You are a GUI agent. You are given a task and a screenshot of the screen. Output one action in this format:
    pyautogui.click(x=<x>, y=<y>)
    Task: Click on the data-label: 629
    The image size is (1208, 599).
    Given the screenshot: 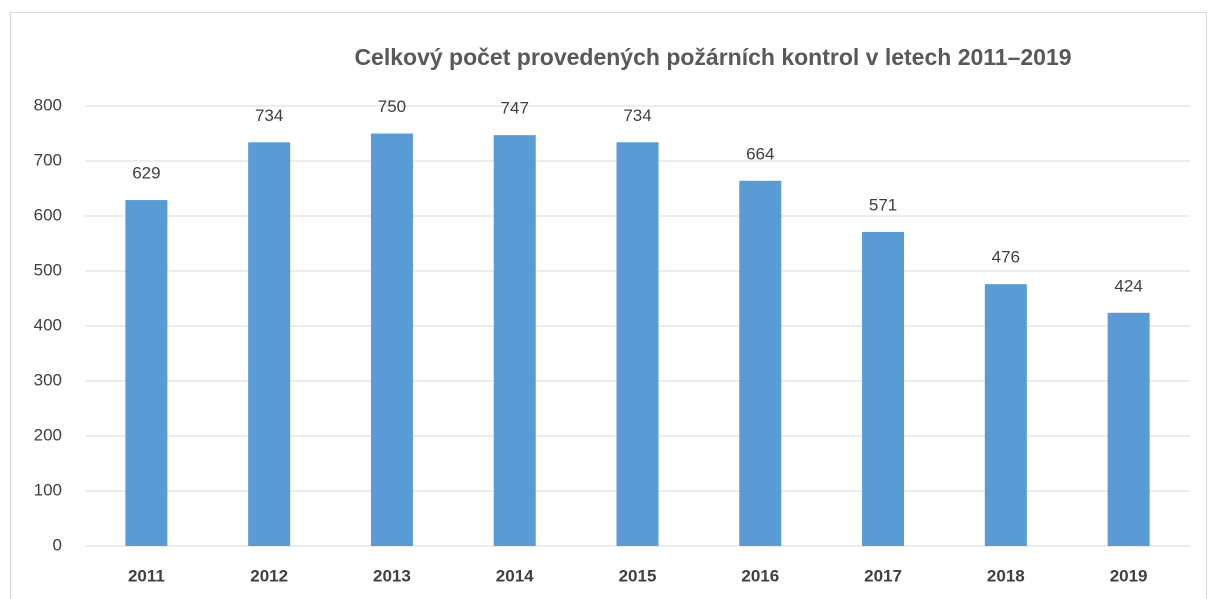 What is the action you would take?
    pyautogui.click(x=146, y=173)
    